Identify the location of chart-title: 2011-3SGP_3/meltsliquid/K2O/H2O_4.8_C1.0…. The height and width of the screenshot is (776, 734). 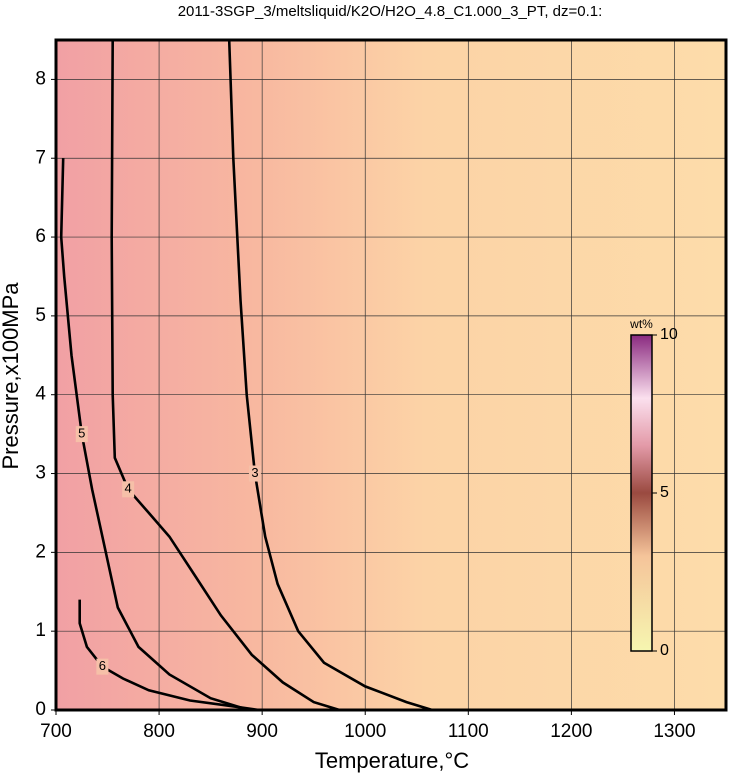
(390, 11).